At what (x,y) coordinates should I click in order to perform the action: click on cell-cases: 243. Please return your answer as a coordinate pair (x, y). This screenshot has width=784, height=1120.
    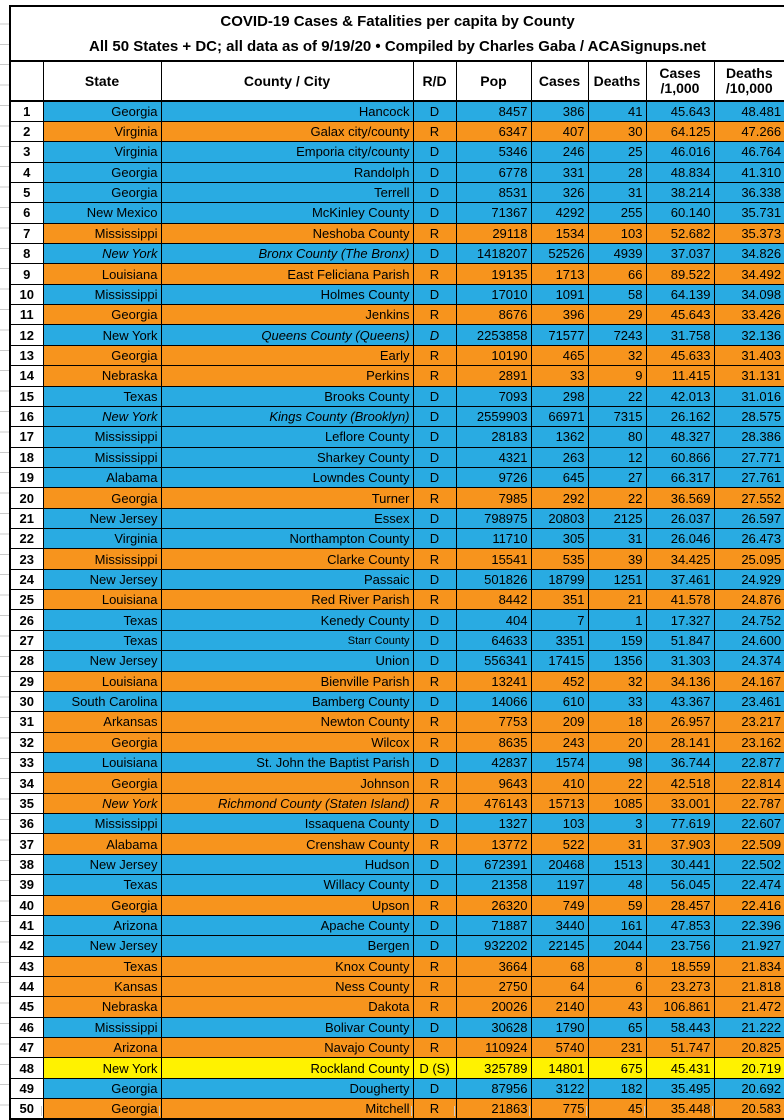
    Looking at the image, I should click on (559, 742).